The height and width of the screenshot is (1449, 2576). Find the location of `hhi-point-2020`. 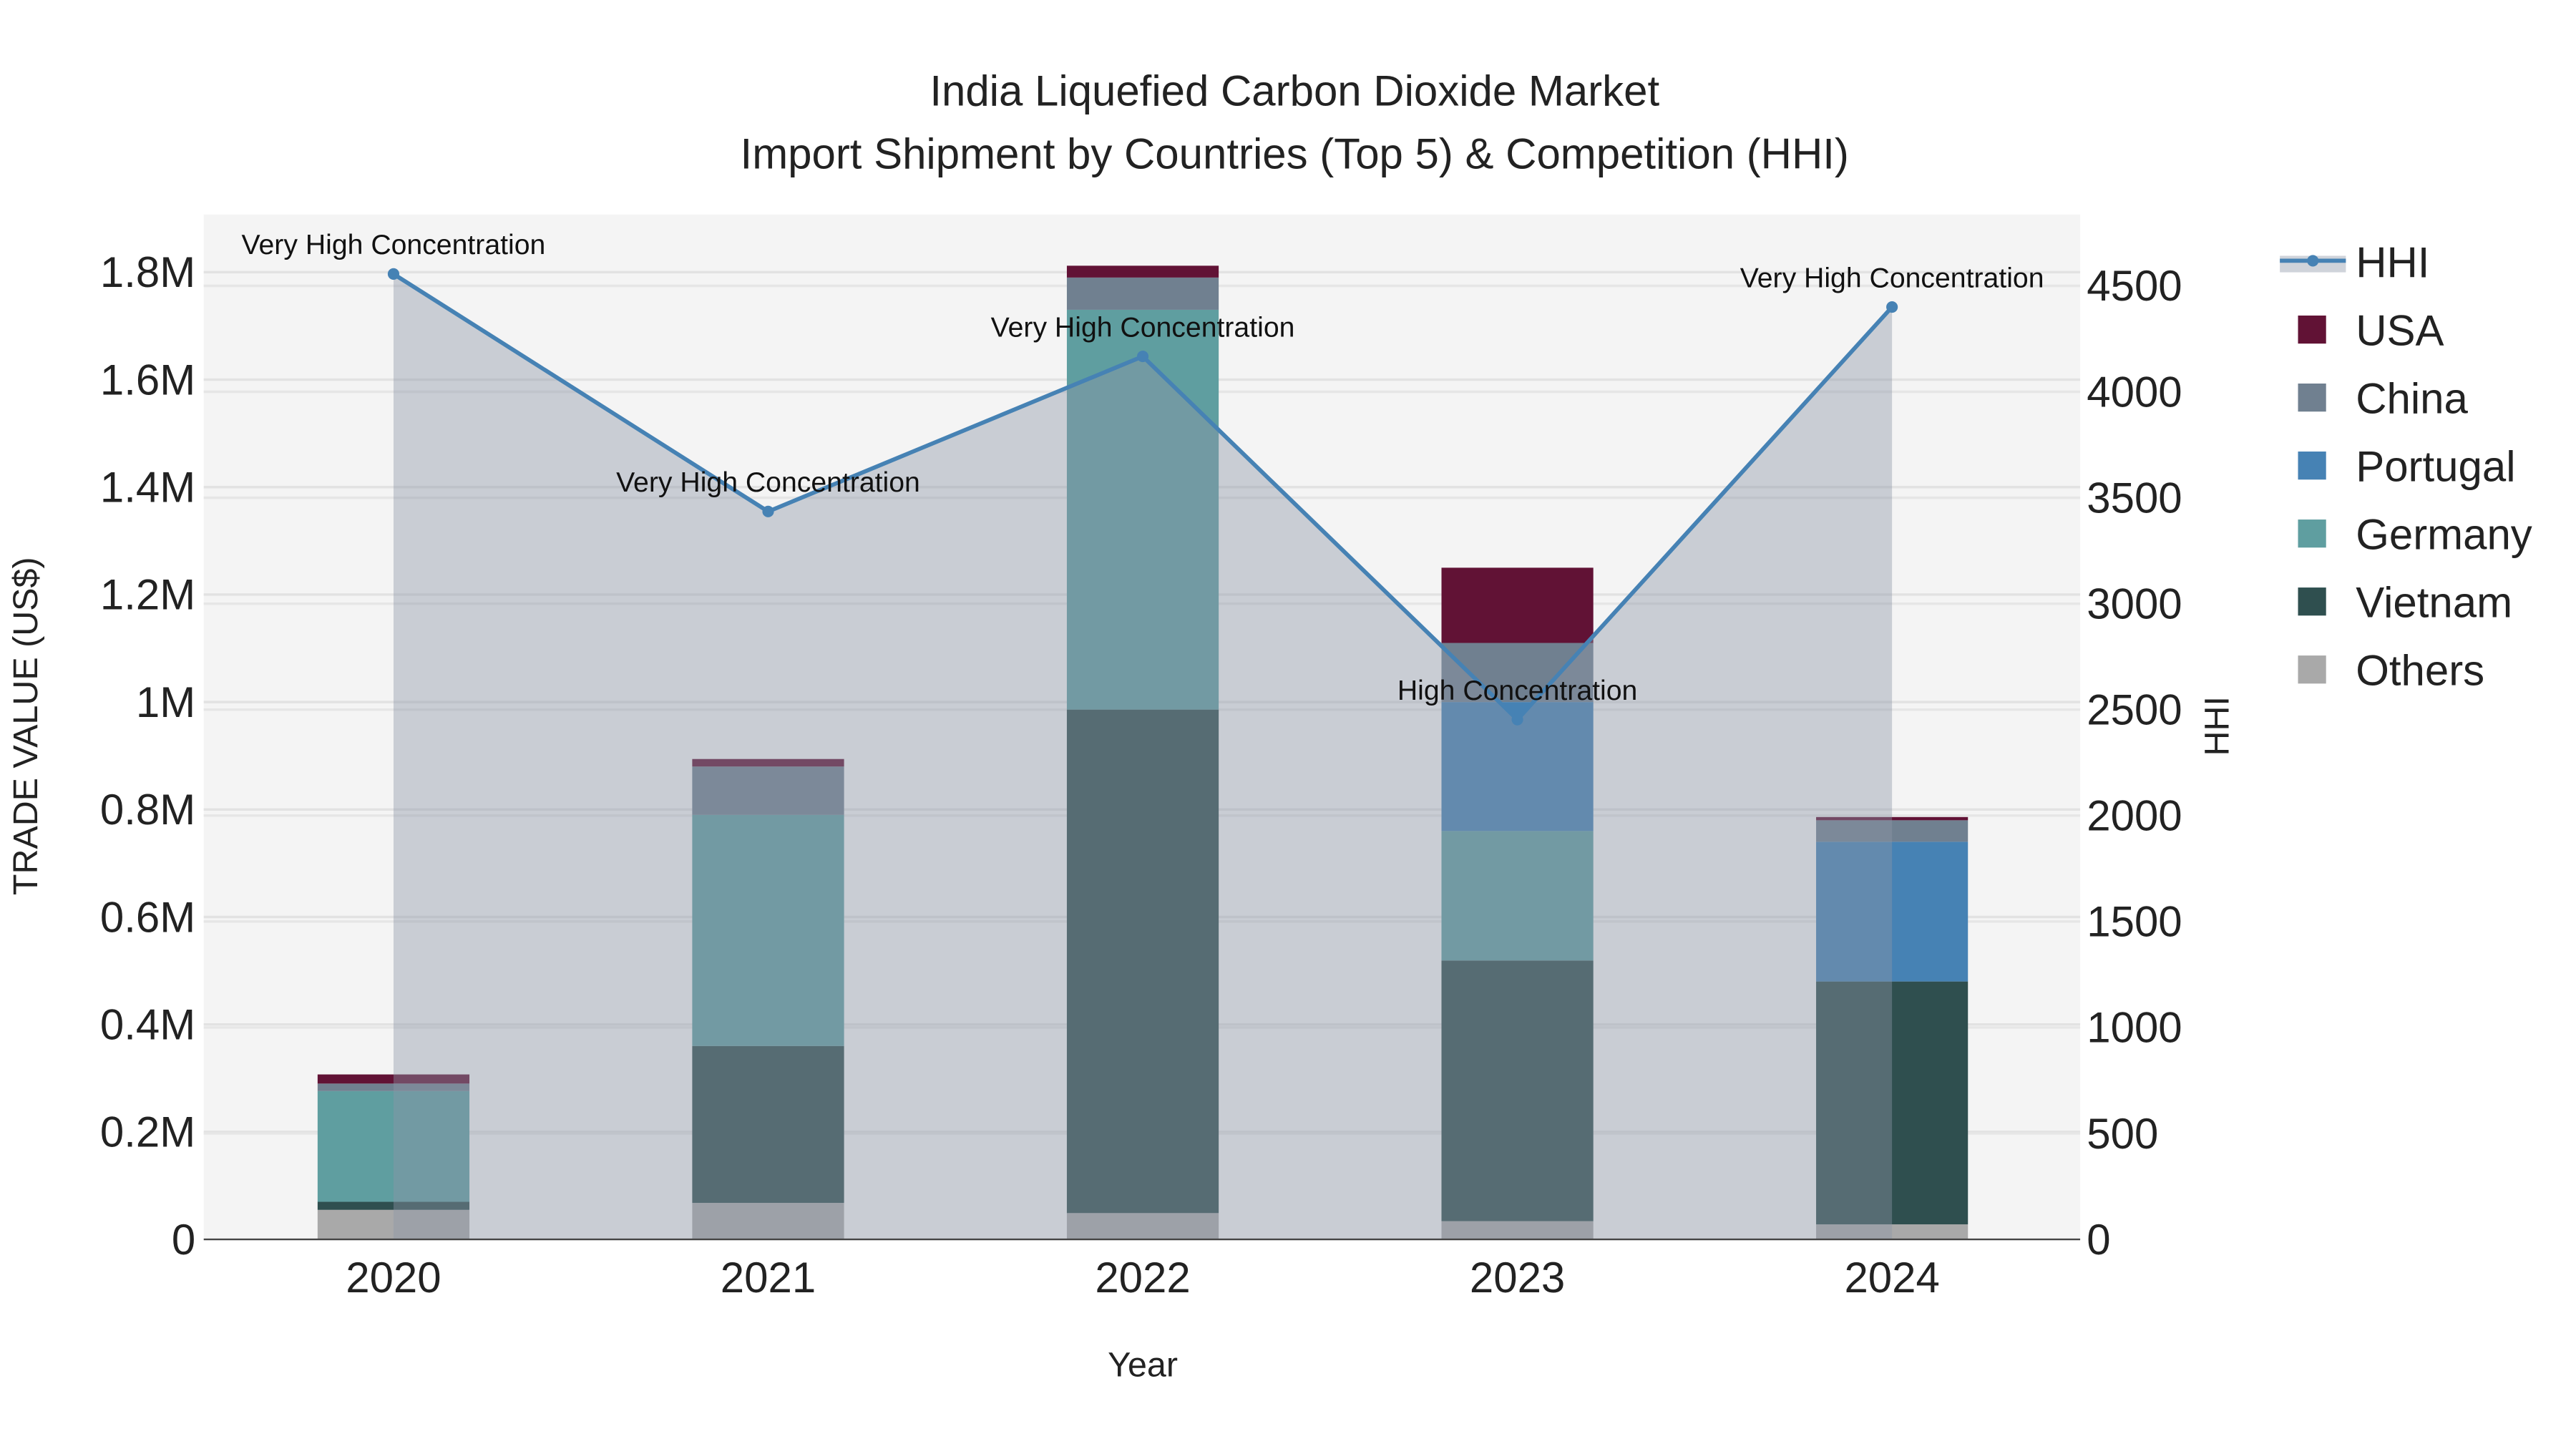

hhi-point-2020 is located at coordinates (393, 274).